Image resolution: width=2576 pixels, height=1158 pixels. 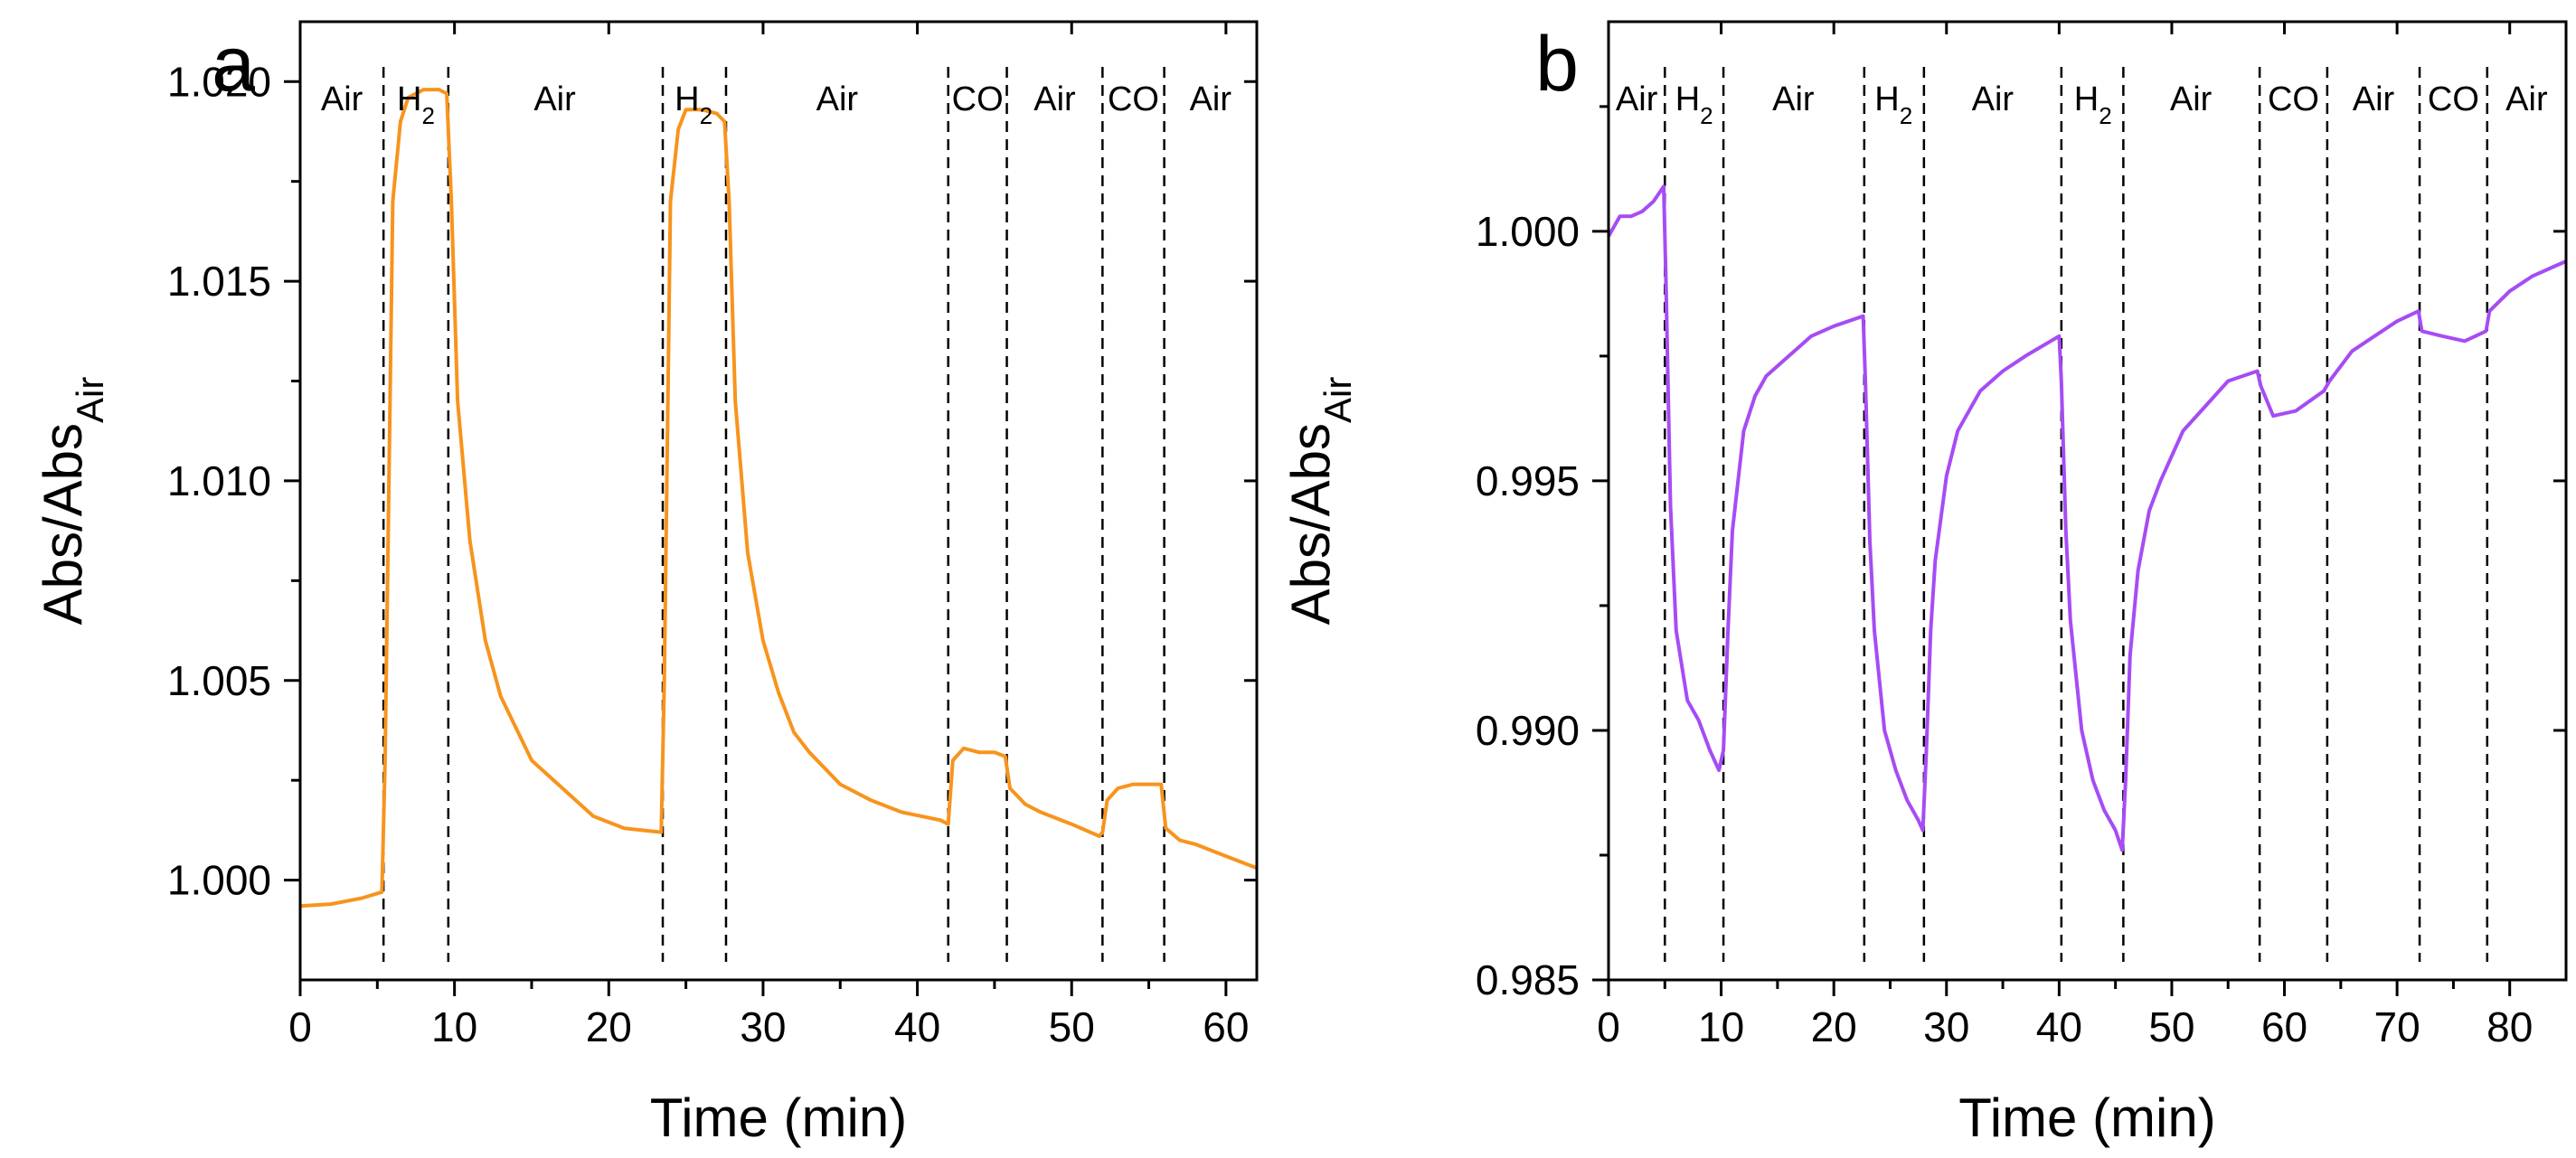 What do you see at coordinates (219, 281) in the screenshot?
I see `y-tick-label: 1.015` at bounding box center [219, 281].